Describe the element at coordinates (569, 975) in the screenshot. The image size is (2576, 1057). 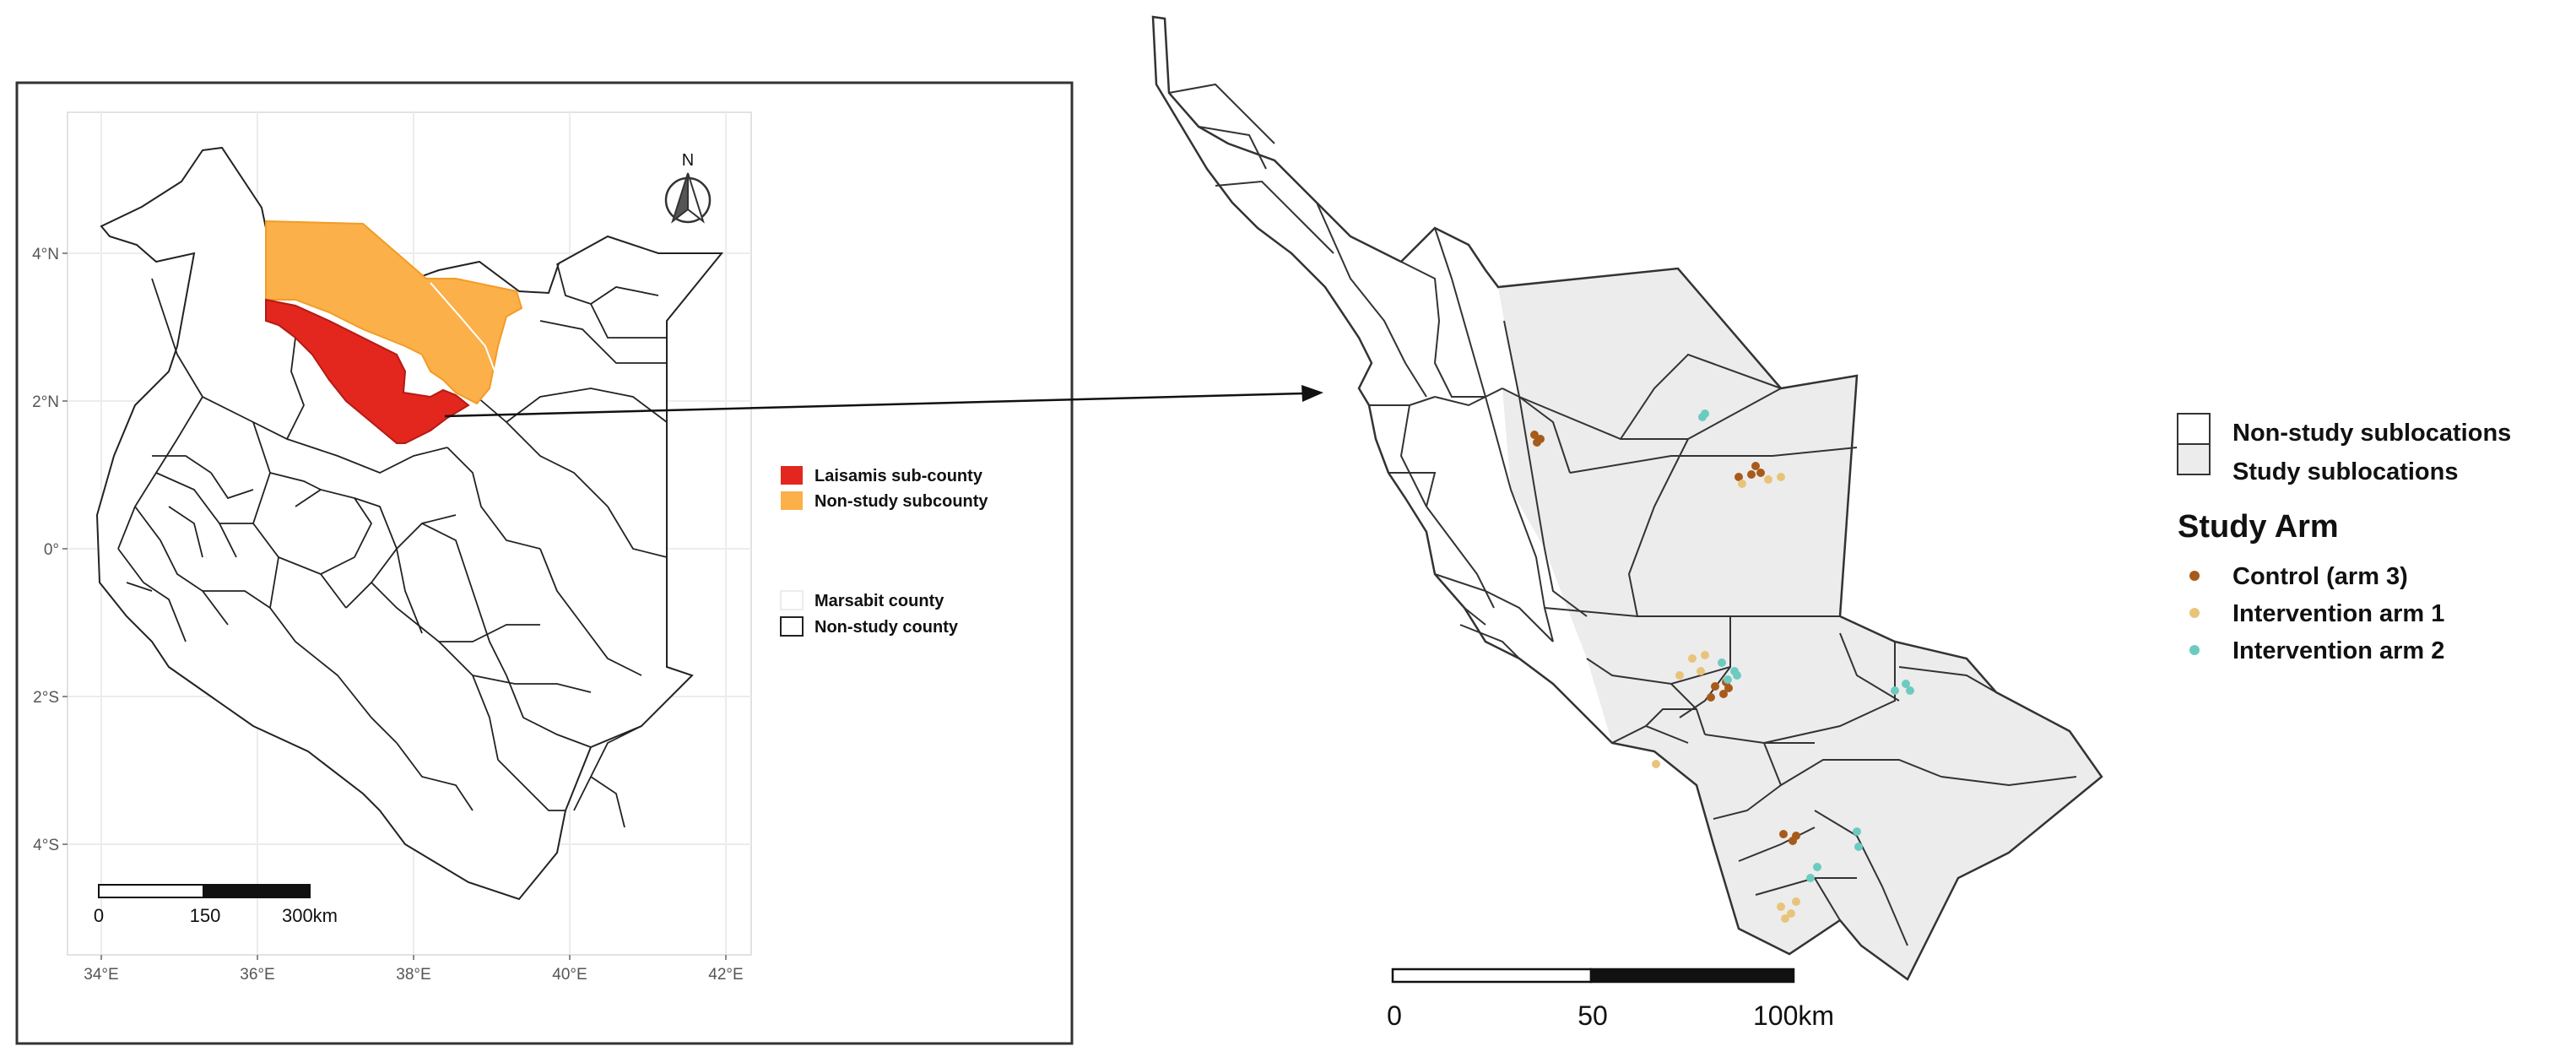
I see `lon-tick-label: 40°E` at that location.